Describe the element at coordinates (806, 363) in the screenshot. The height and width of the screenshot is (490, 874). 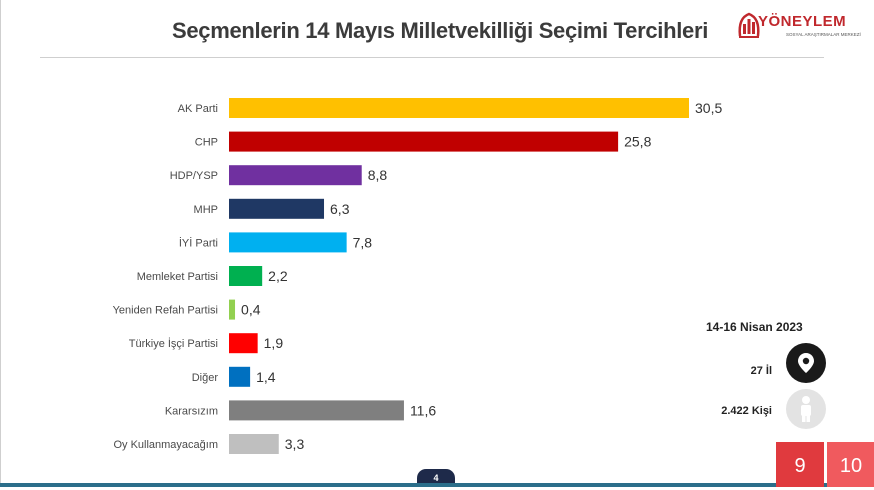
I see `location-pin-icon` at that location.